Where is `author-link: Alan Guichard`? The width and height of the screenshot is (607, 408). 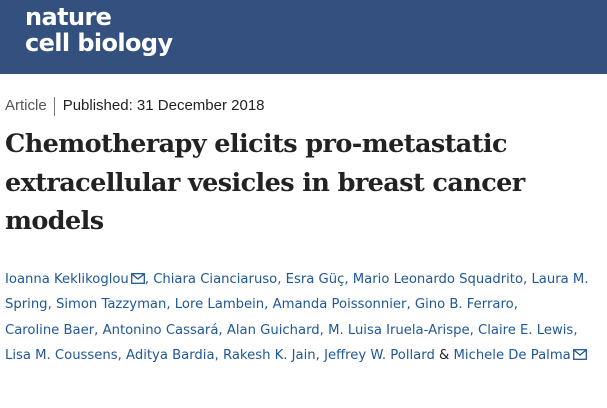 author-link: Alan Guichard is located at coordinates (273, 330).